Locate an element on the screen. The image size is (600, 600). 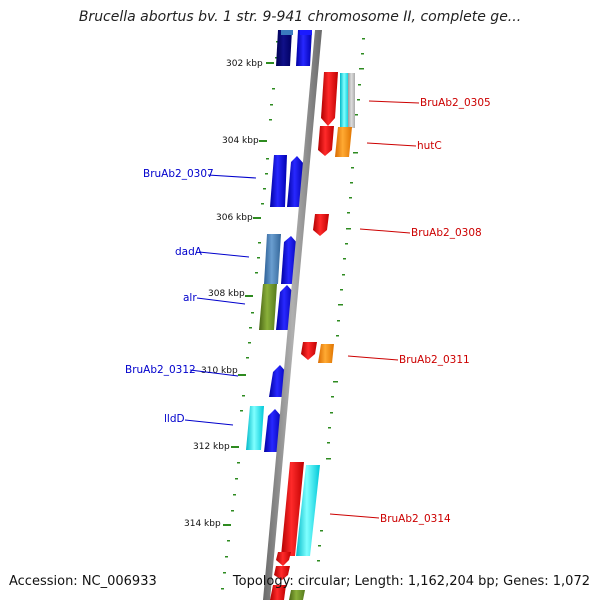
gene-label-bruab2-0307: BruAb2_0307 is located at coordinates (178, 174).